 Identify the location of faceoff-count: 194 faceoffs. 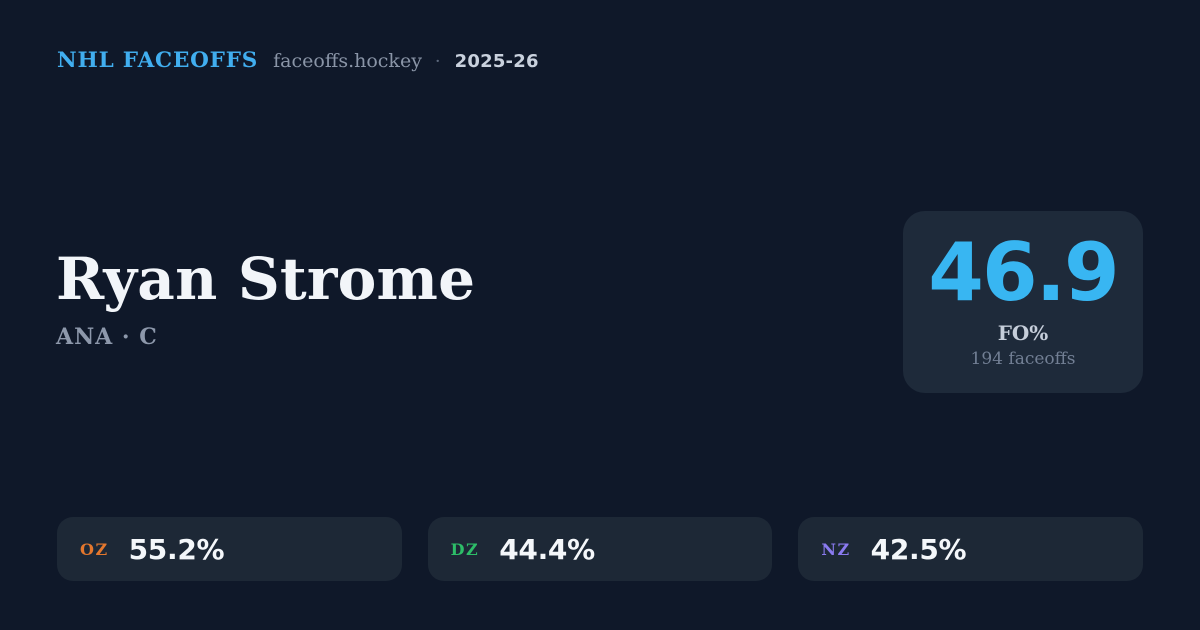
(1023, 359).